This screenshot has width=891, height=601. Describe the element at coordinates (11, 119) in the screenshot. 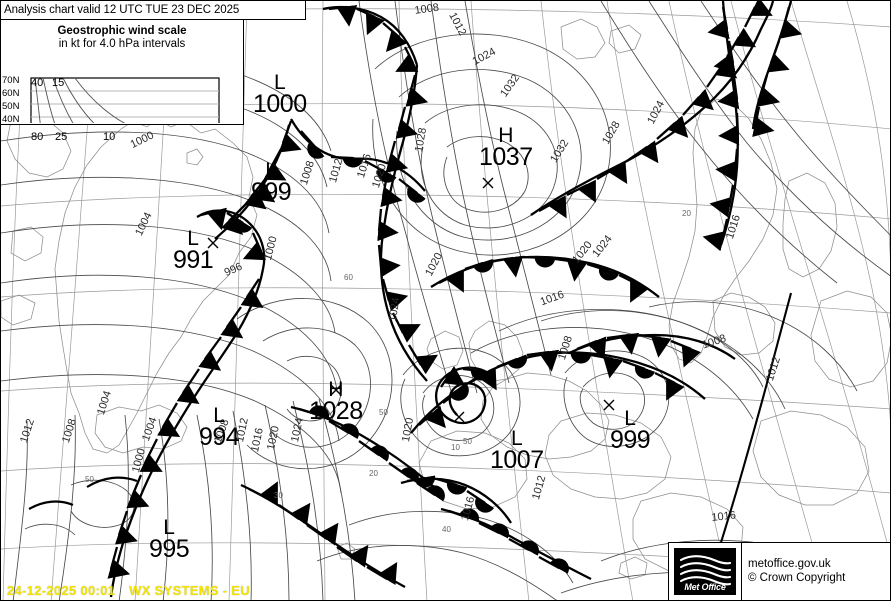

I see `wind-scale-lat-40n: 40N` at that location.